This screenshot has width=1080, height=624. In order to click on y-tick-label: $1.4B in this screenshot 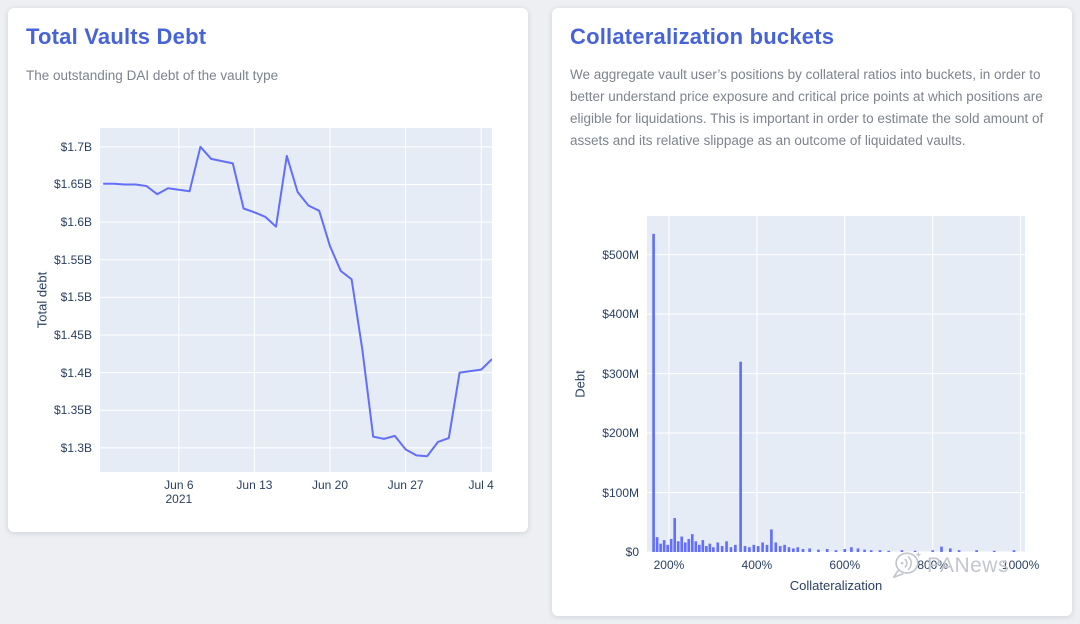, I will do `click(76, 372)`.